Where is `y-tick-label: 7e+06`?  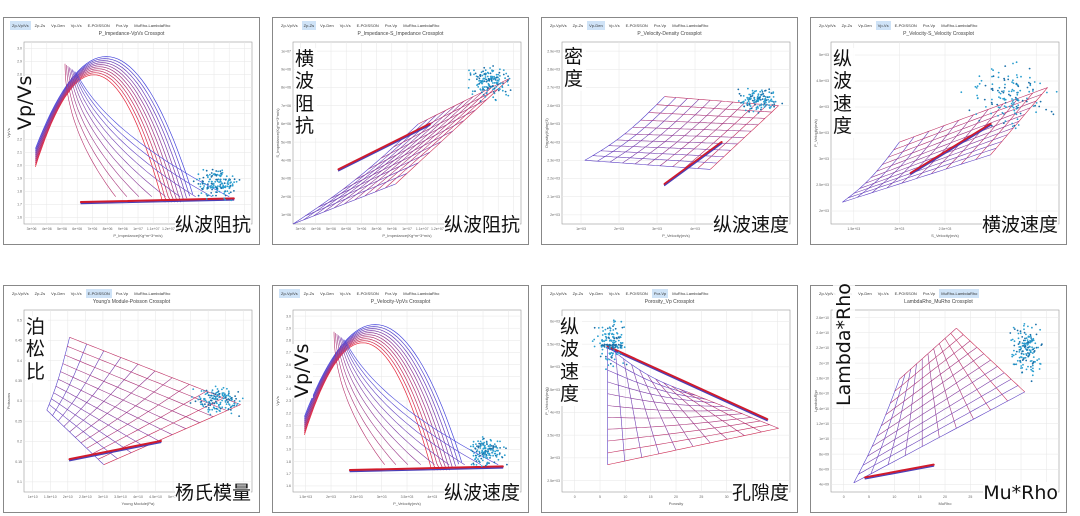 y-tick-label: 7e+06 is located at coordinates (286, 106).